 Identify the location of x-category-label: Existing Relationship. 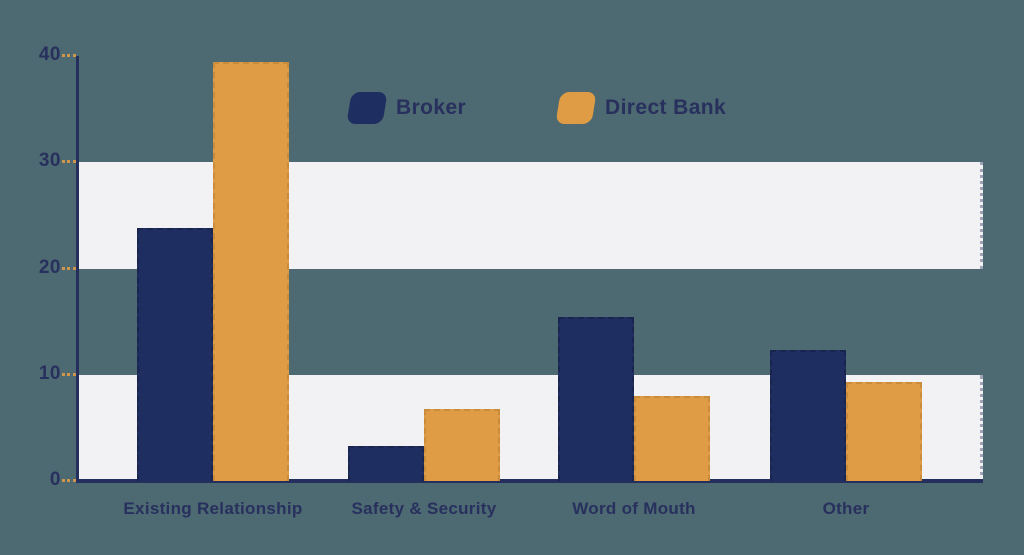
(213, 508).